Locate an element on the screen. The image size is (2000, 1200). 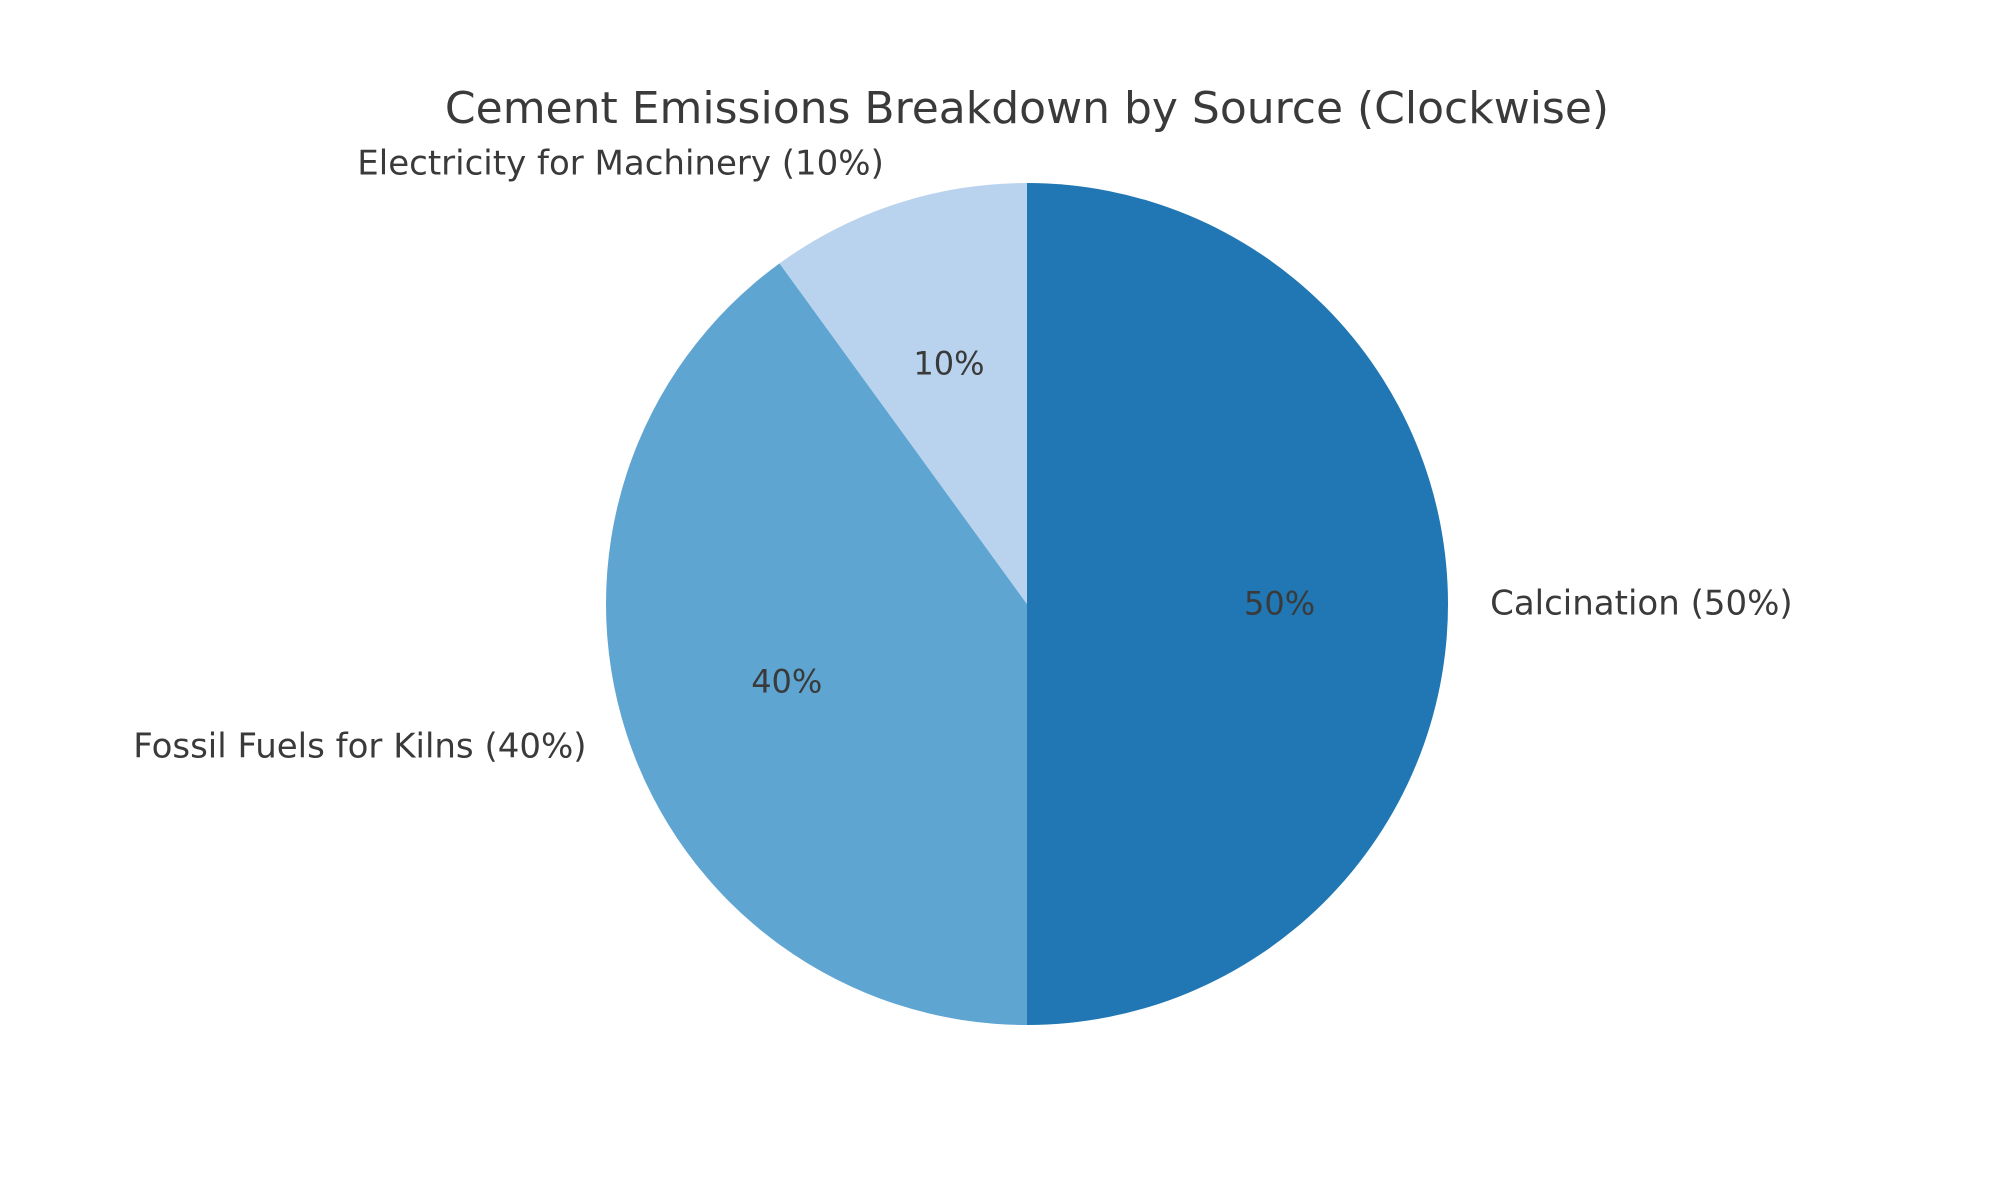
pie-slice-fossil-fuels-for-kilns is located at coordinates (816, 644).